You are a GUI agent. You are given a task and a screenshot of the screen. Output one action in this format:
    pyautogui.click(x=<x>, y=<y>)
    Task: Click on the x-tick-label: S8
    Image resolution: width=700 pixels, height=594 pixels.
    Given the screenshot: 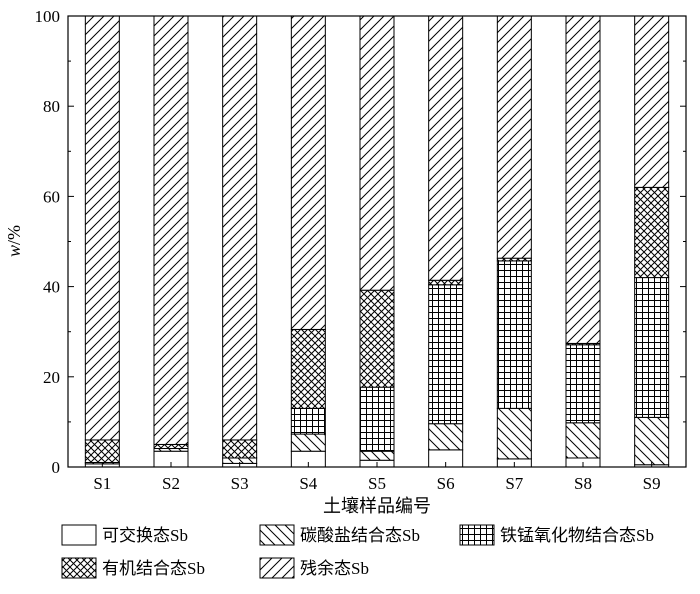 What is the action you would take?
    pyautogui.click(x=583, y=483)
    